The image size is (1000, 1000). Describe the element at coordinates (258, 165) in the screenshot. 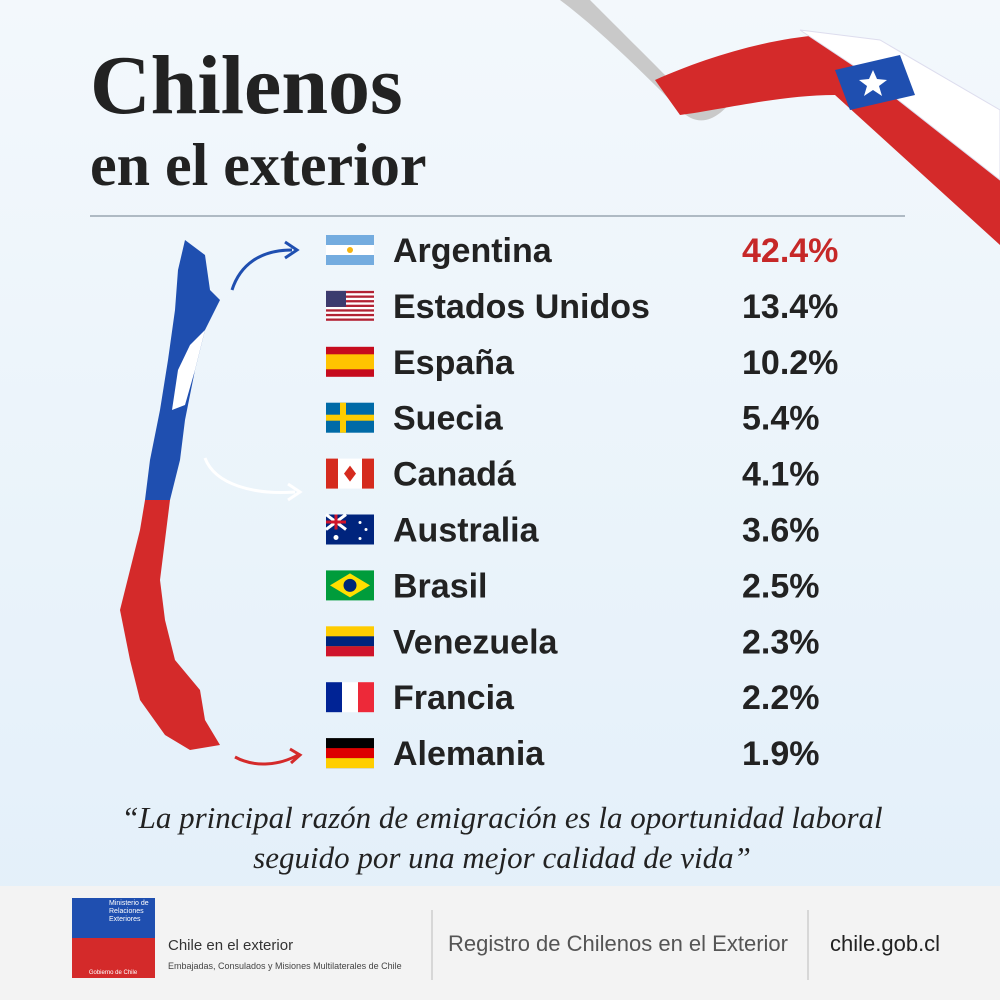

I see `subtitle: en el exterior` at that location.